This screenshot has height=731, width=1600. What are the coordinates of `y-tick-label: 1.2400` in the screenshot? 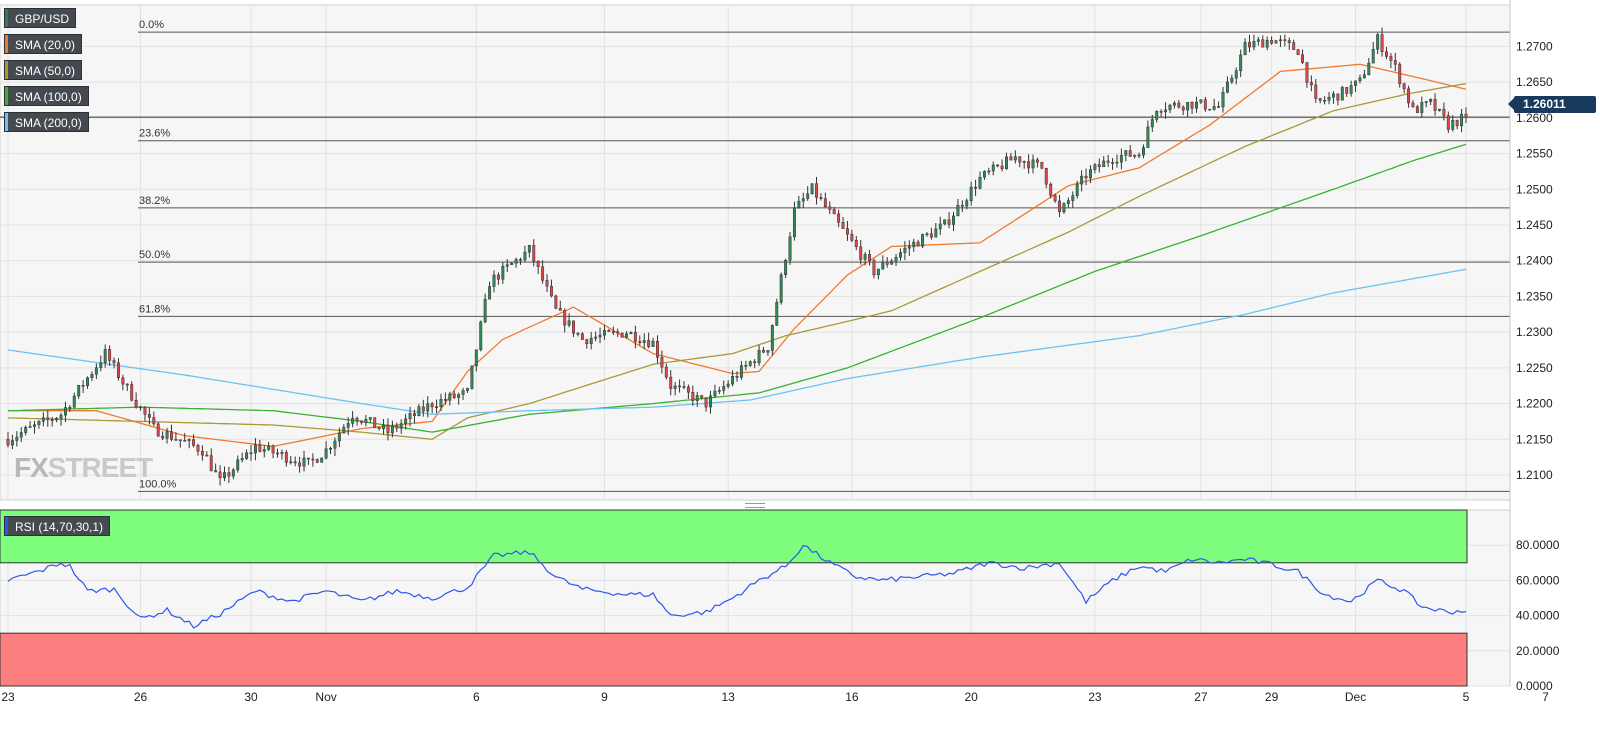 It's located at (1534, 261).